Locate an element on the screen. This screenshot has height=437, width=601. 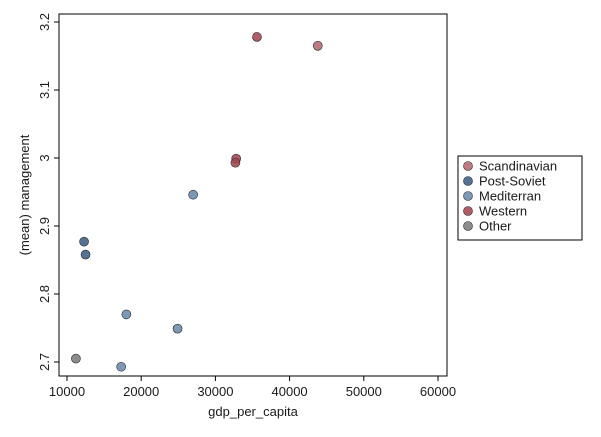
y-tick-label: 2.9 is located at coordinates (44, 226).